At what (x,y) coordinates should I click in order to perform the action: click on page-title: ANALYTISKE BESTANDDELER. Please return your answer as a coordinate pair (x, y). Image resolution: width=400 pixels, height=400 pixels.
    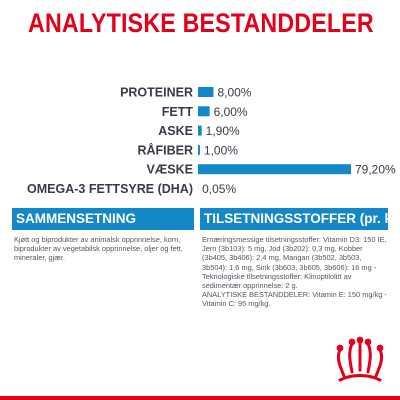
    Looking at the image, I should click on (201, 23).